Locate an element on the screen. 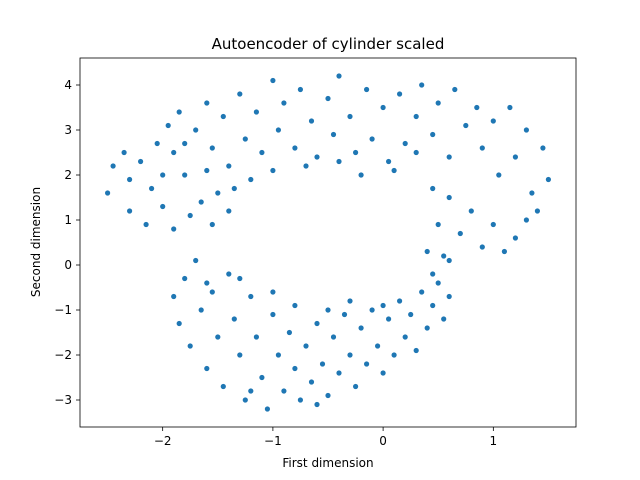 Image resolution: width=640 pixels, height=480 pixels. y-tick-label: 4 is located at coordinates (68, 85).